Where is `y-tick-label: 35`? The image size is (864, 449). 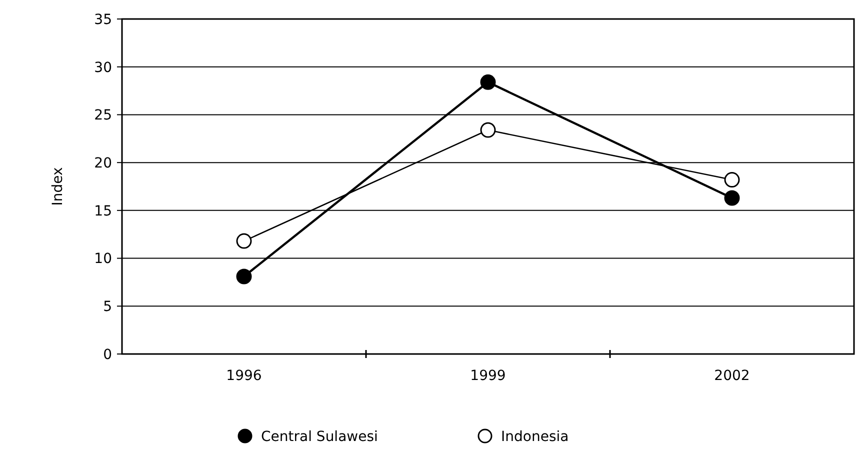
y-tick-label: 35 is located at coordinates (103, 20).